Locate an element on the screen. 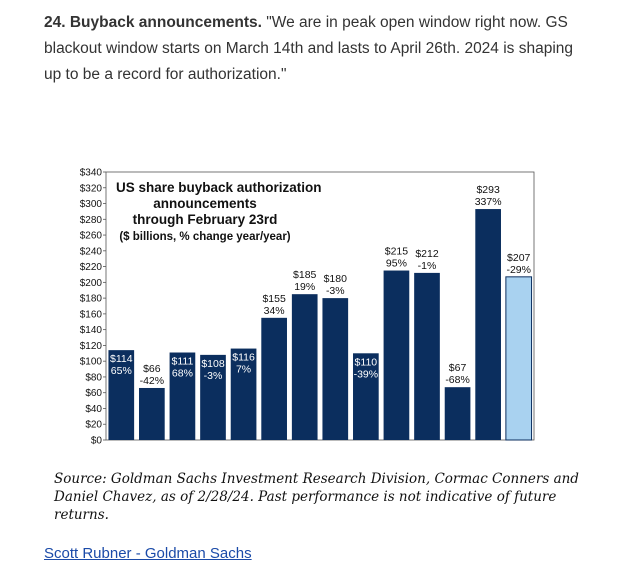  bar-2020 is located at coordinates (396, 355).